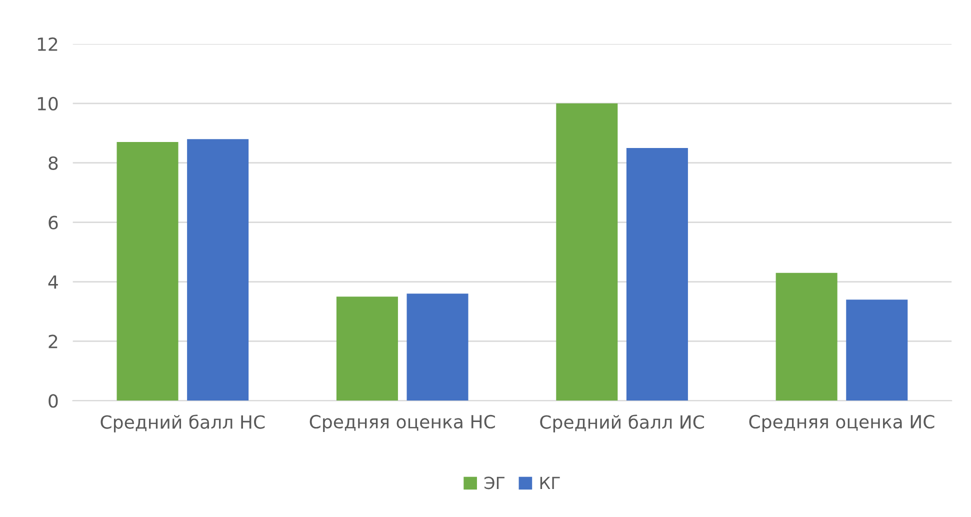 This screenshot has height=517, width=971. What do you see at coordinates (53, 341) in the screenshot?
I see `y-tick-label: 2` at bounding box center [53, 341].